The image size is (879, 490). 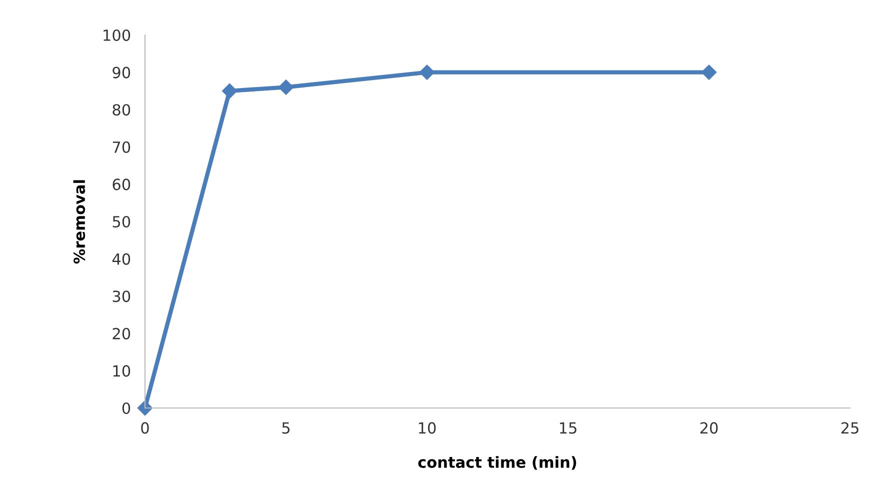 What do you see at coordinates (121, 147) in the screenshot?
I see `y-tick-label: 70` at bounding box center [121, 147].